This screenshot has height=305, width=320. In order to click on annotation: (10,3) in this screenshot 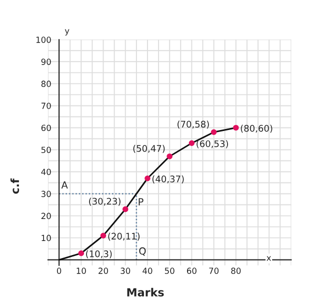, I will do `click(99, 254)`.